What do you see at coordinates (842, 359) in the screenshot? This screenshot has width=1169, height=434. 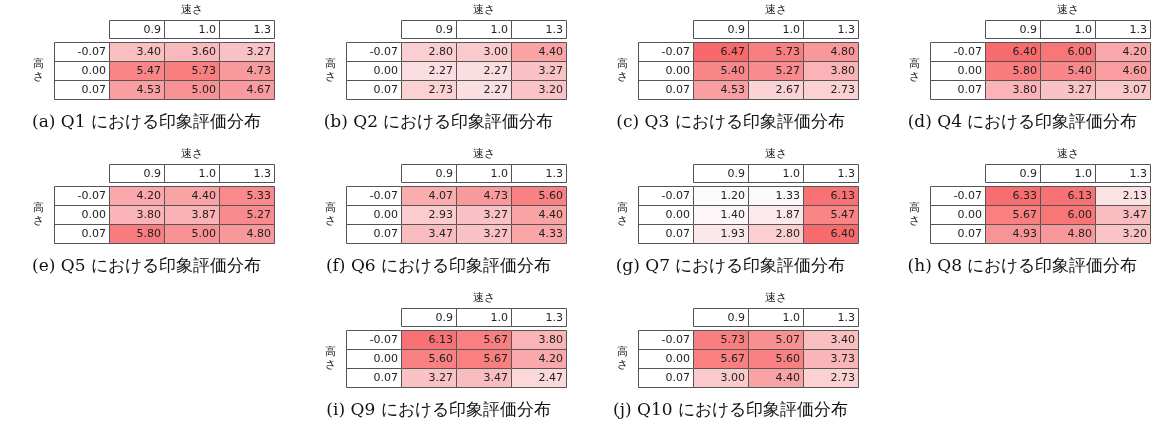 I see `data-label: 3.73` at bounding box center [842, 359].